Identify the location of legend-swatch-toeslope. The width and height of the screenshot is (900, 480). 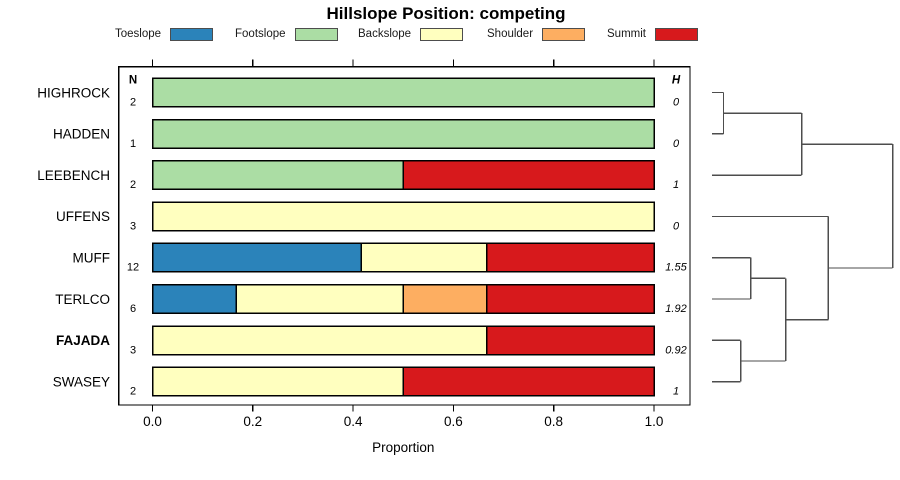
(192, 34).